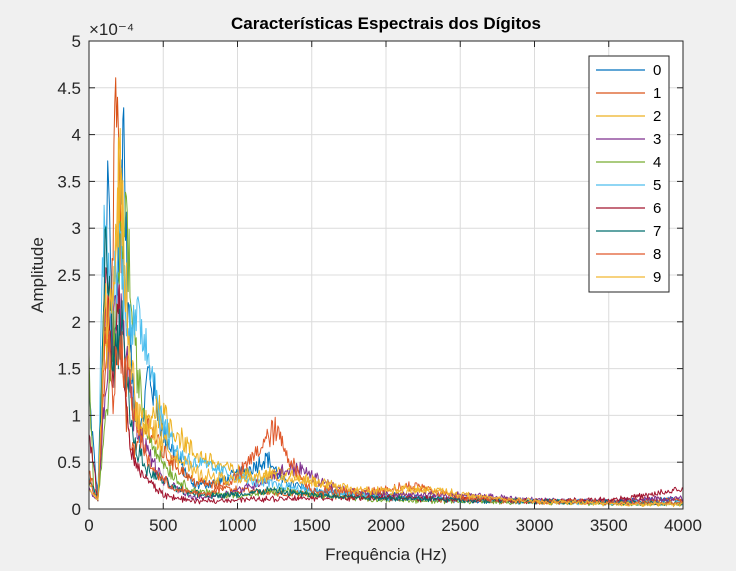  I want to click on chart-title: Características Espectrais dos Dígitos, so click(386, 23).